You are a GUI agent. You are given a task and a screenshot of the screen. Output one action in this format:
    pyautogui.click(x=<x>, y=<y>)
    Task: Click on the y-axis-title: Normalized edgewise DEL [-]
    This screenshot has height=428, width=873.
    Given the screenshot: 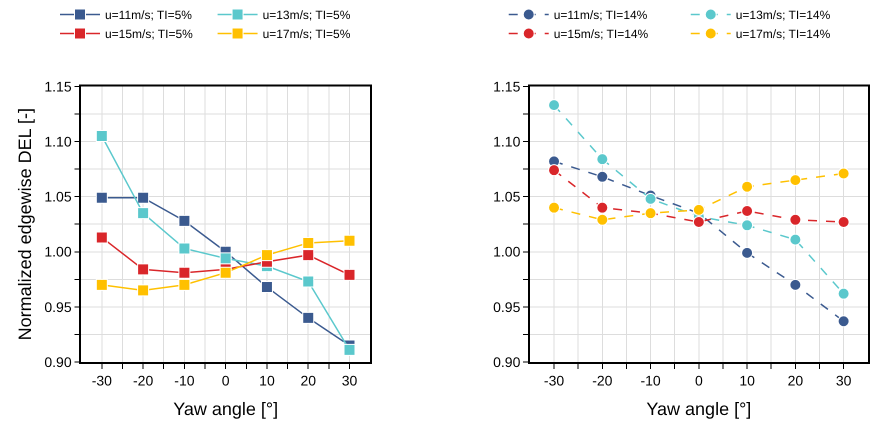 What is the action you would take?
    pyautogui.click(x=25, y=224)
    